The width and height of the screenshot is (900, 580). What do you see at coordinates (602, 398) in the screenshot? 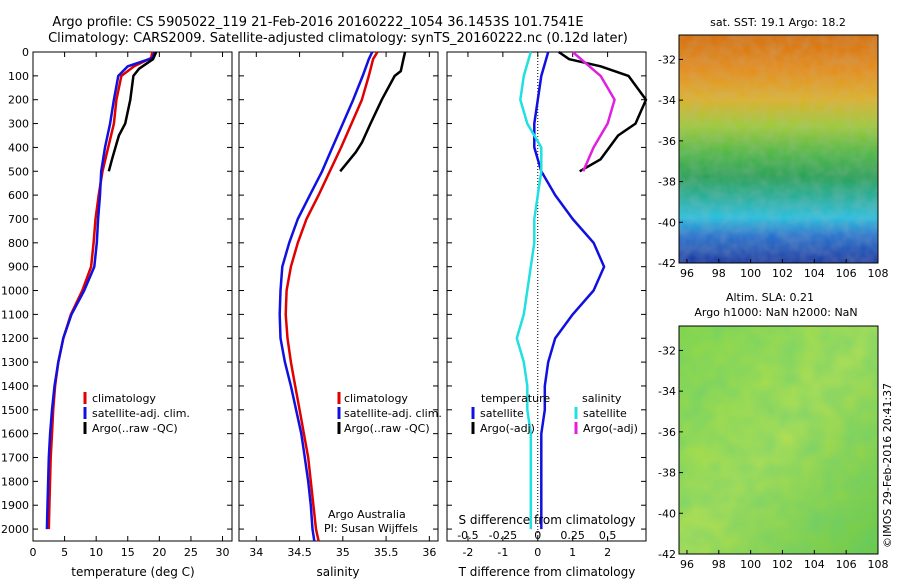
I see `legend-salinity-title: salinity` at bounding box center [602, 398].